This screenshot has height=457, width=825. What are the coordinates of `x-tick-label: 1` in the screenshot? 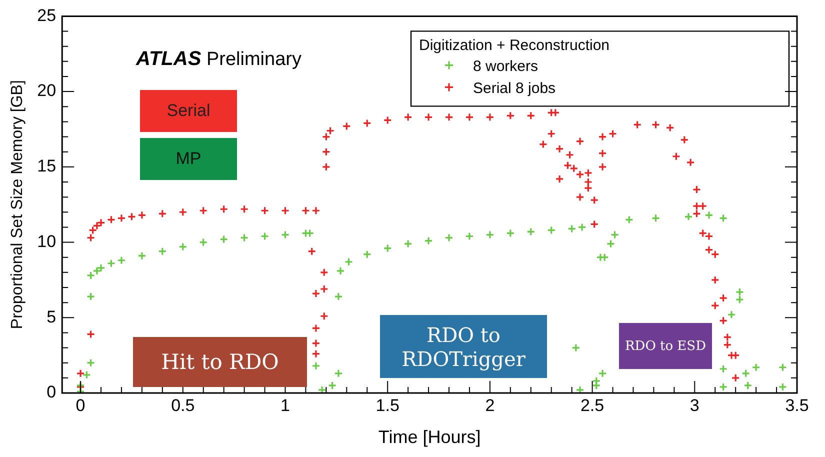 It's located at (285, 405).